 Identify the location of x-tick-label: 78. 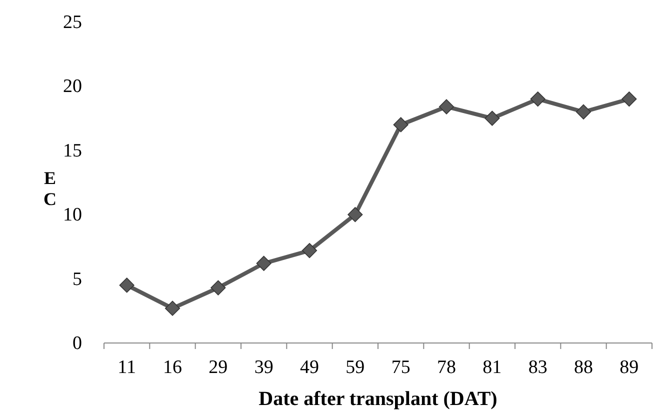
(446, 367).